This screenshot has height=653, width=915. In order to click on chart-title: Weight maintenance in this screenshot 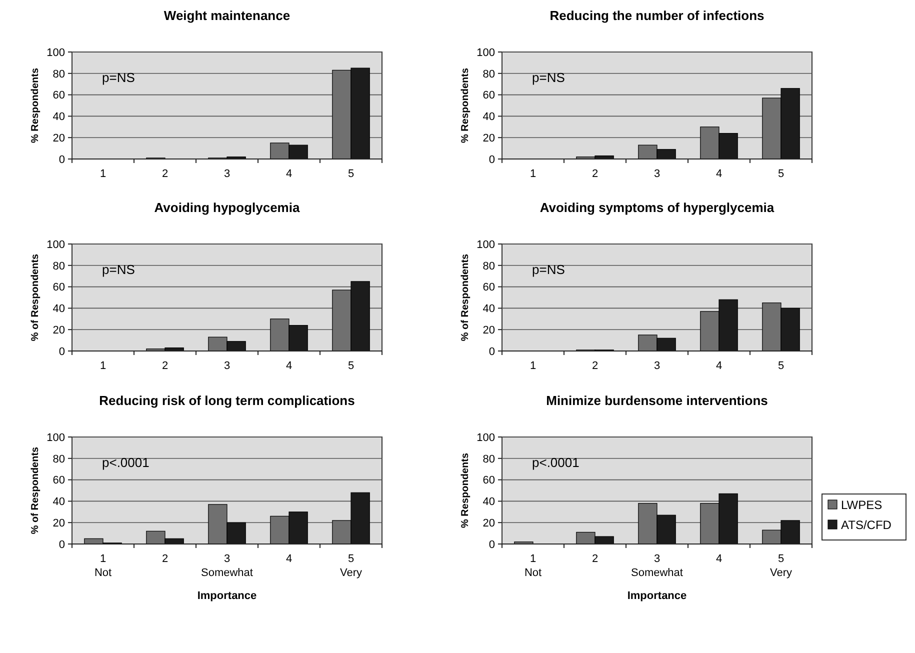, I will do `click(227, 15)`.